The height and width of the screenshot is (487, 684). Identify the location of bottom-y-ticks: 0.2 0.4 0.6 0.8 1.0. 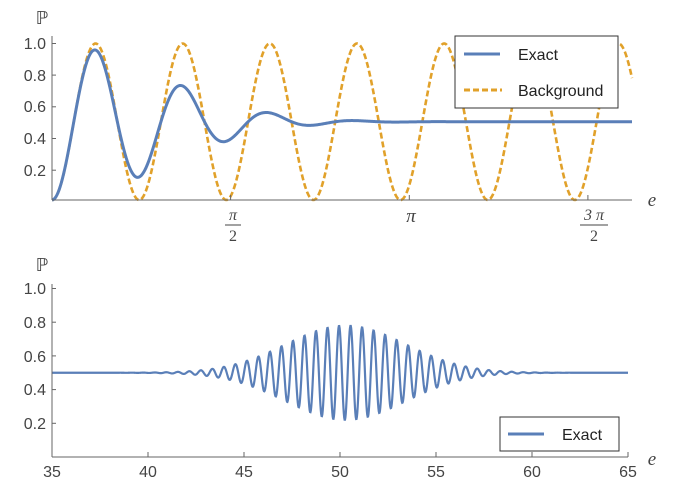
(40, 357).